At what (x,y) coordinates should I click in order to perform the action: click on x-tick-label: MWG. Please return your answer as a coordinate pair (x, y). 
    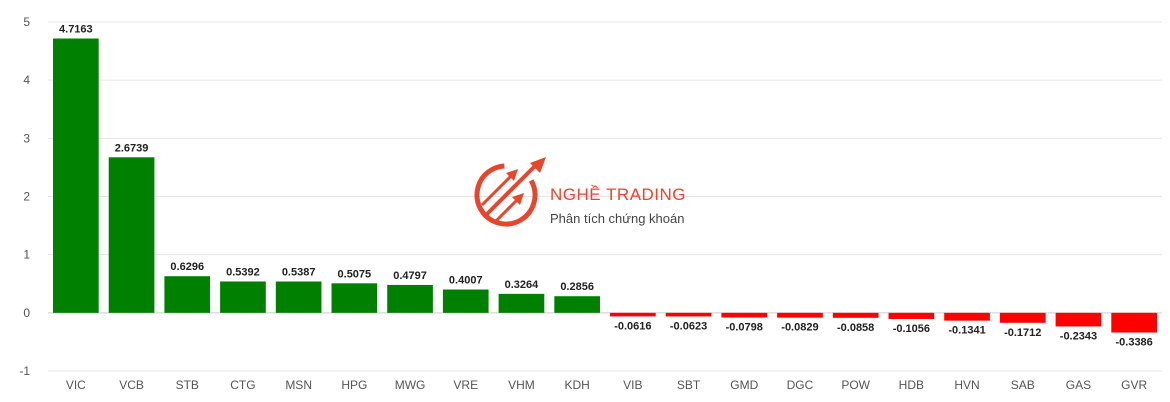
    Looking at the image, I should click on (410, 385).